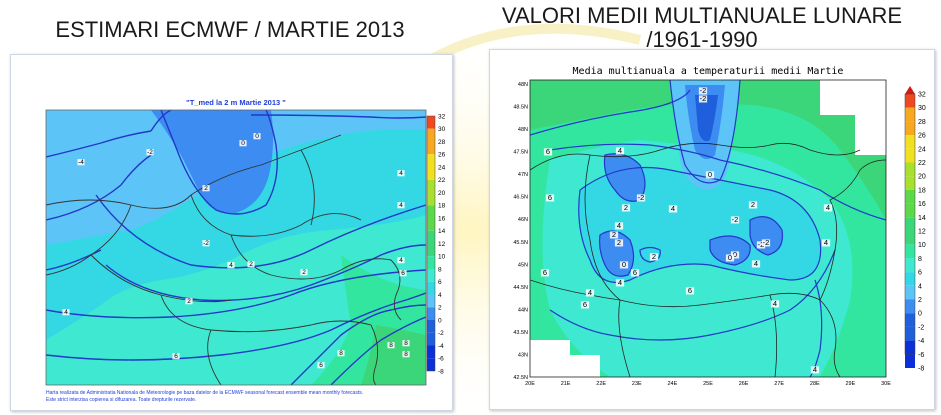  What do you see at coordinates (520, 153) in the screenshot?
I see `latitude-tick-label: 47.5N` at bounding box center [520, 153].